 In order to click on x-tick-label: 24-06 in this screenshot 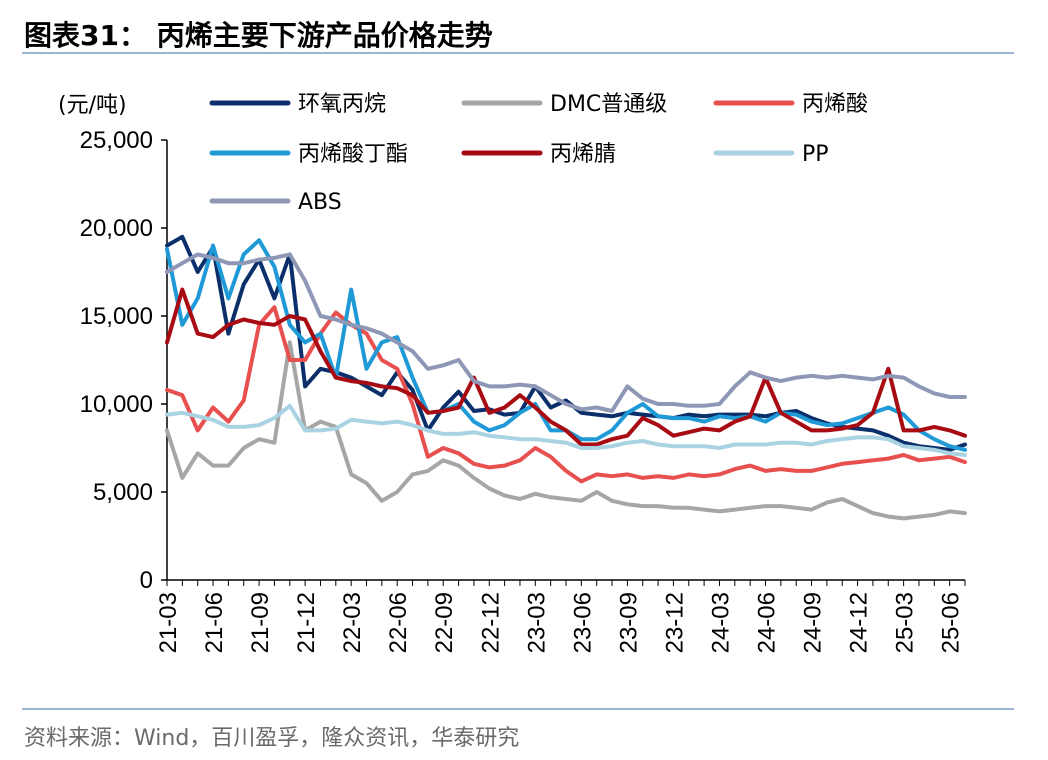, I will do `click(767, 622)`.